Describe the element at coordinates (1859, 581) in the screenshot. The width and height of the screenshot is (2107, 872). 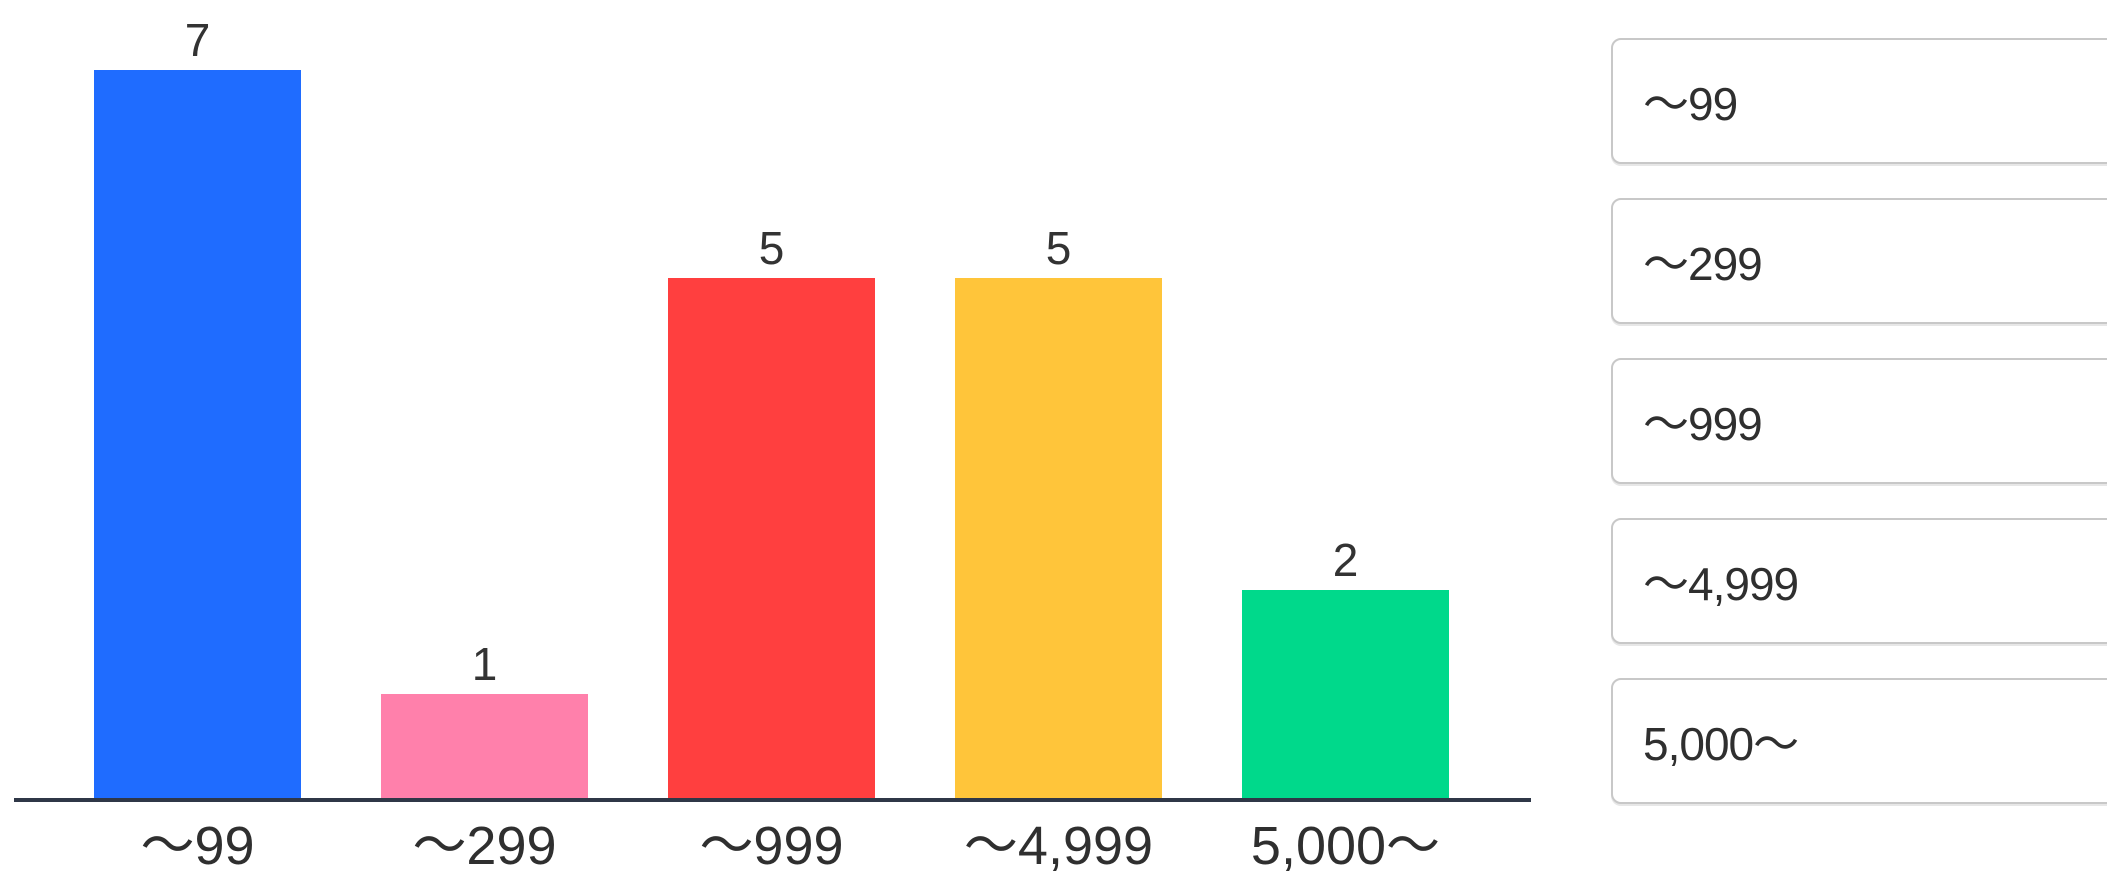
I see `legend-item-lt-4999: ～4,999` at that location.